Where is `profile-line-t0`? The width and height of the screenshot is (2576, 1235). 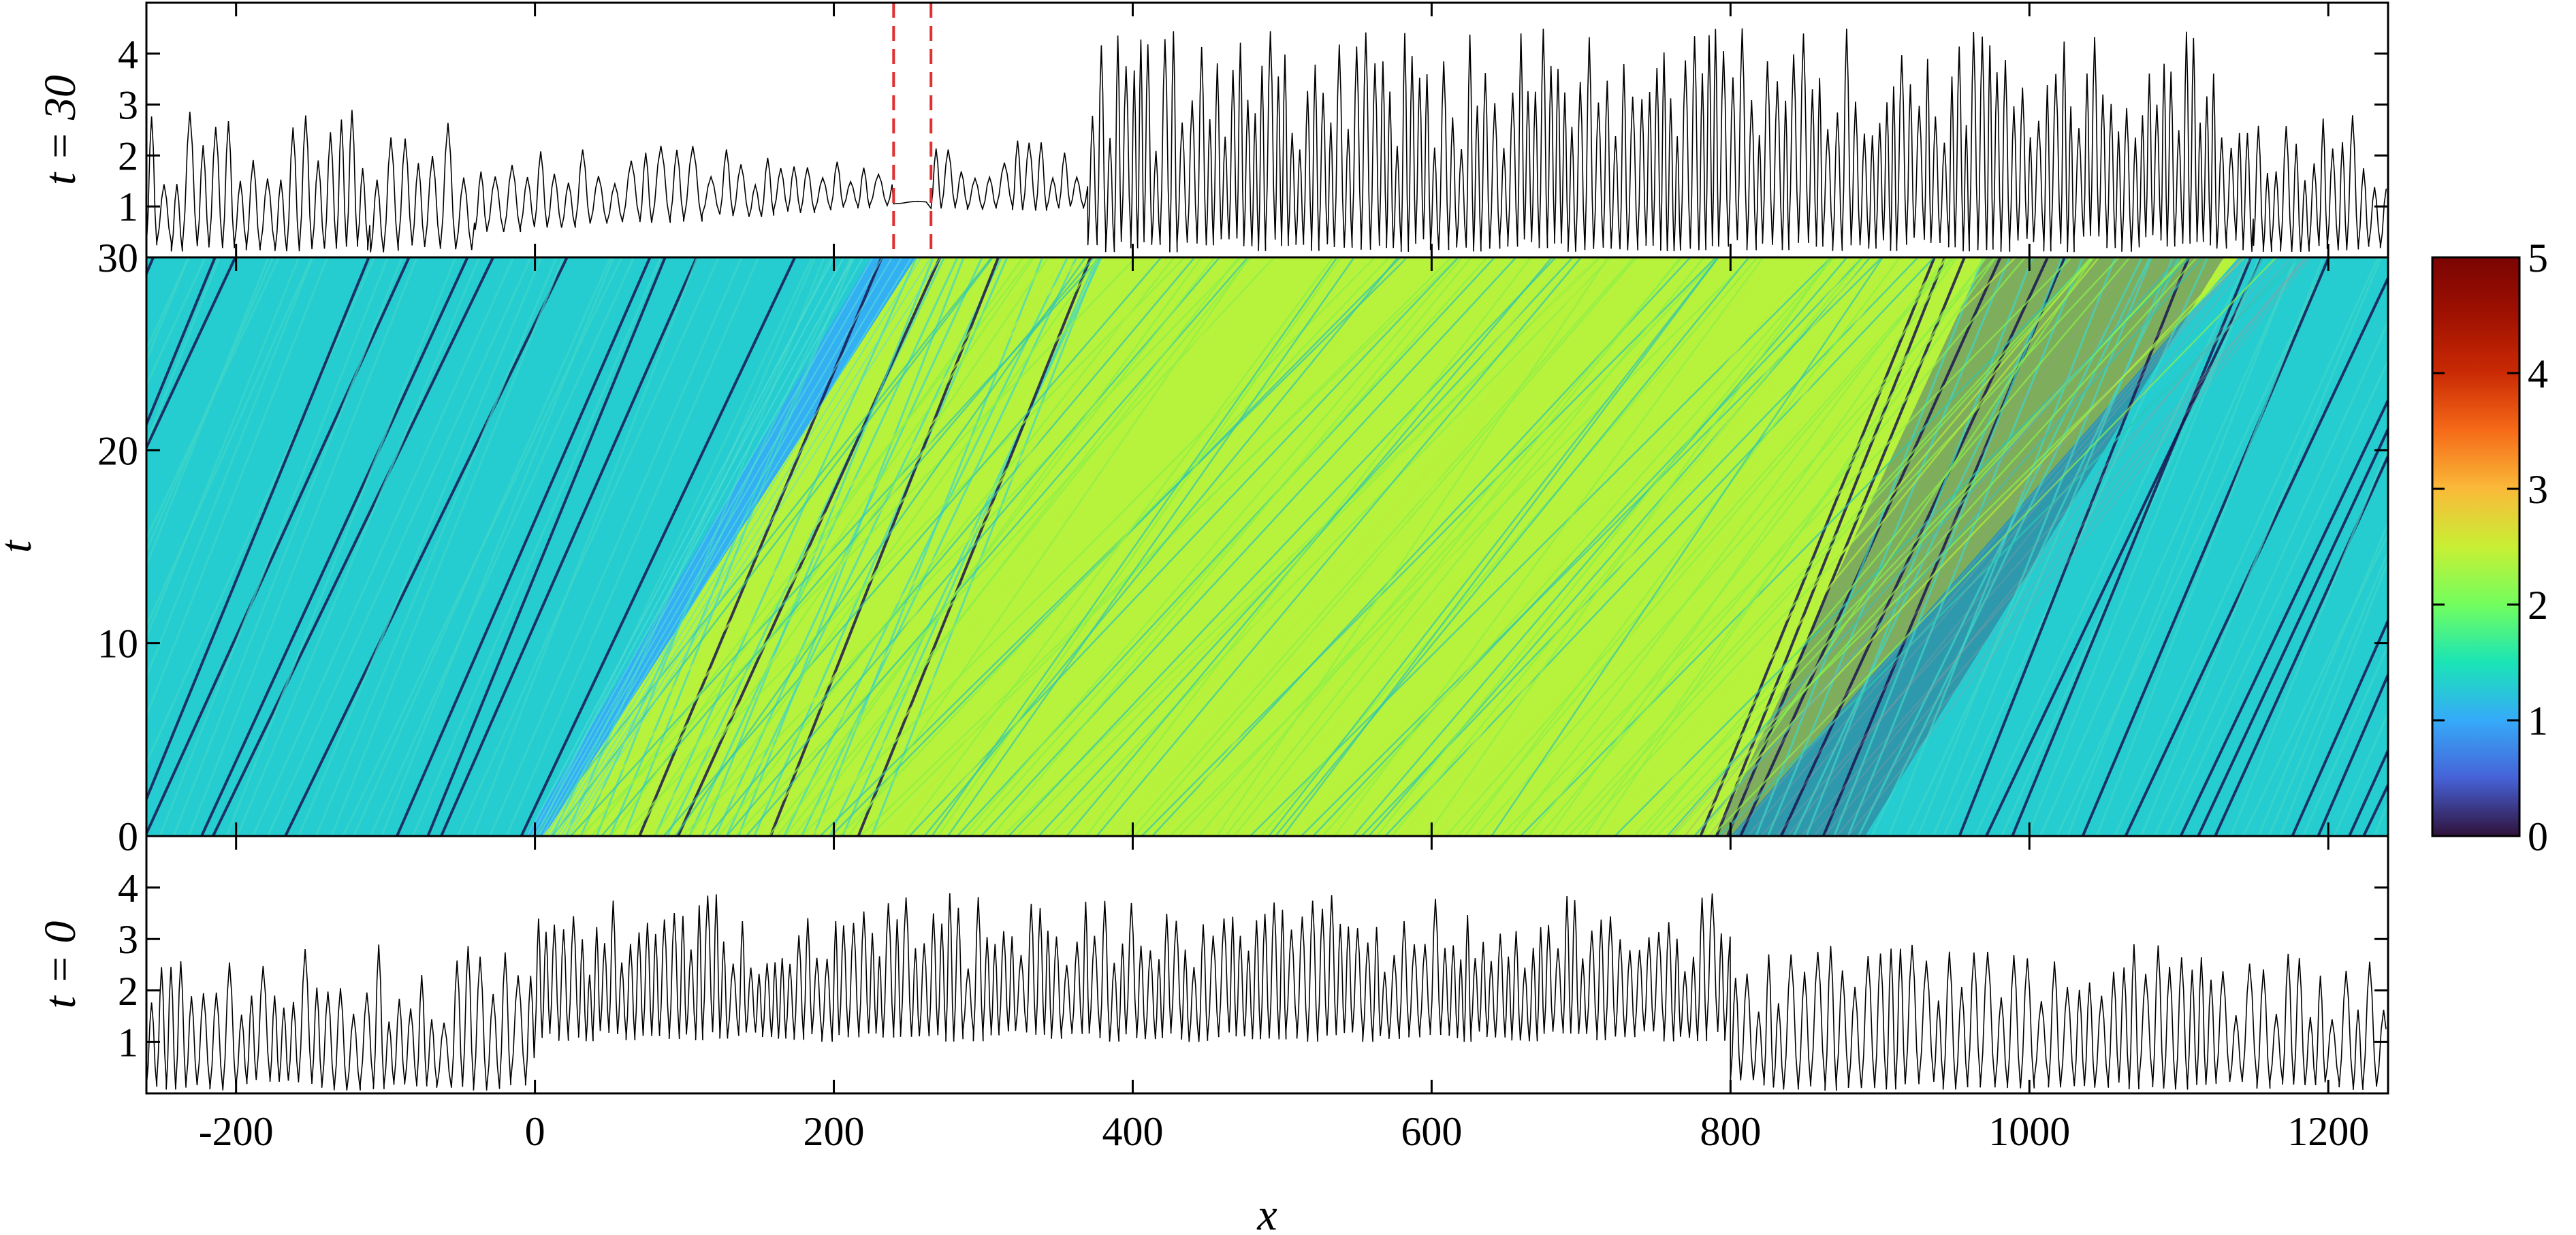
profile-line-t0 is located at coordinates (1266, 992).